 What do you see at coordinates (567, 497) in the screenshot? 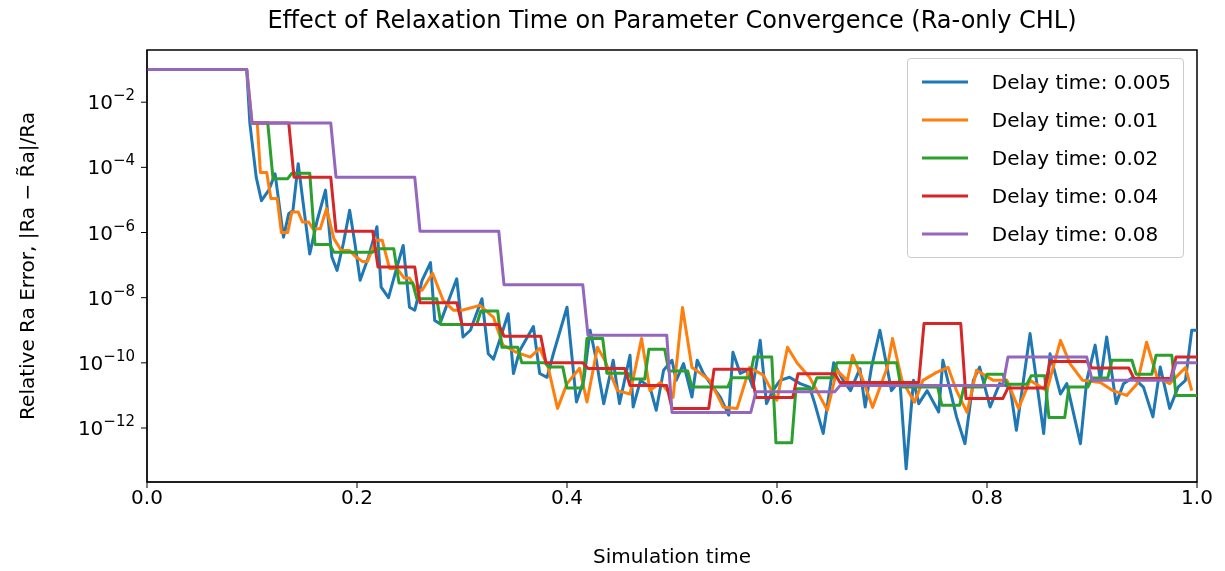
I see `x-tick-label: 0.4` at bounding box center [567, 497].